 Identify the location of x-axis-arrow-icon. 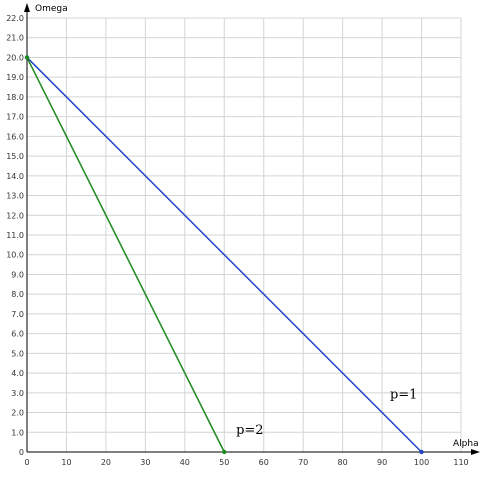
(475, 452).